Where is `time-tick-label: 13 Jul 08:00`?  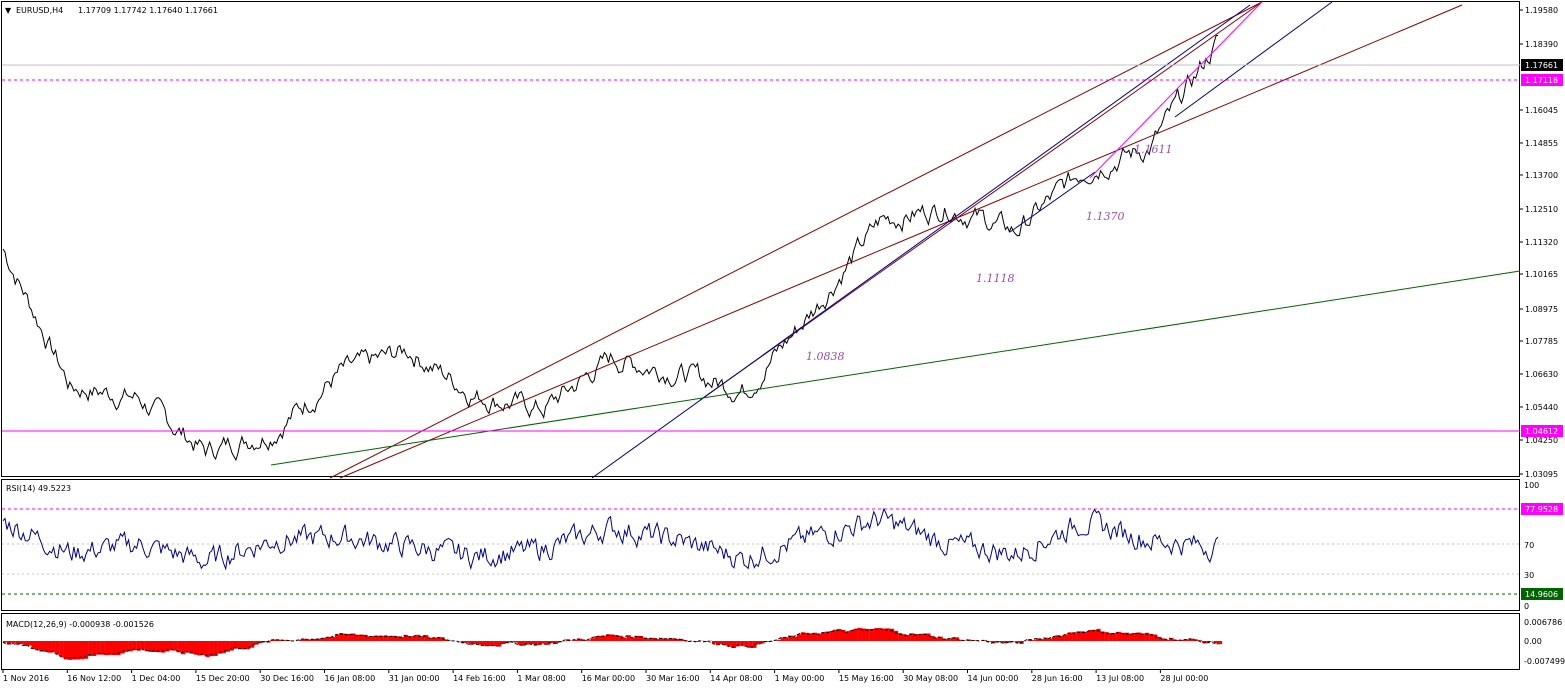
time-tick-label: 13 Jul 08:00 is located at coordinates (1120, 678).